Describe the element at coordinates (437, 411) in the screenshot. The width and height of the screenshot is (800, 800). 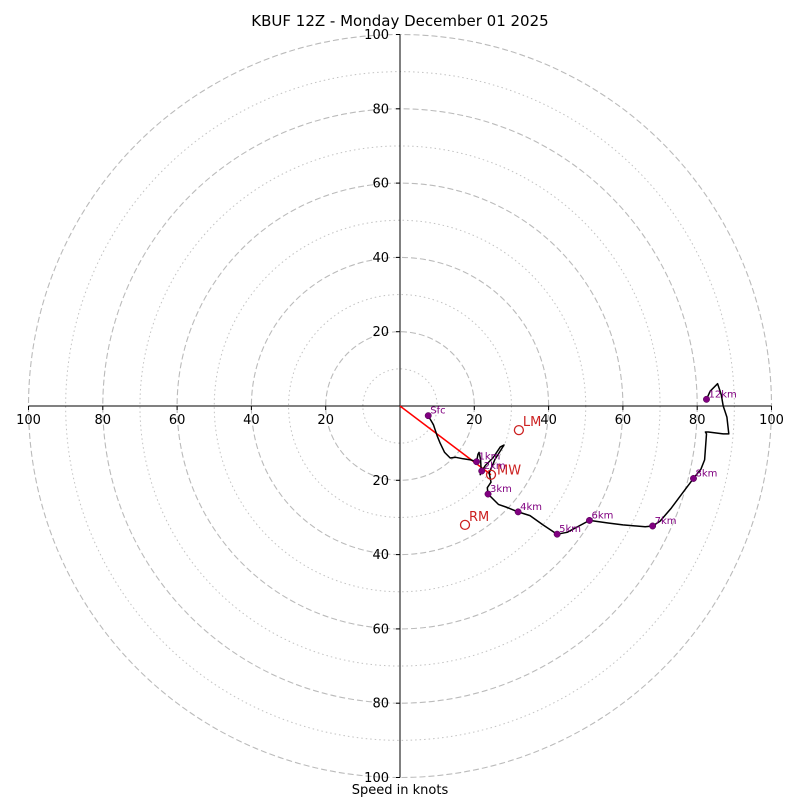
I see `height-label: Sfc` at that location.